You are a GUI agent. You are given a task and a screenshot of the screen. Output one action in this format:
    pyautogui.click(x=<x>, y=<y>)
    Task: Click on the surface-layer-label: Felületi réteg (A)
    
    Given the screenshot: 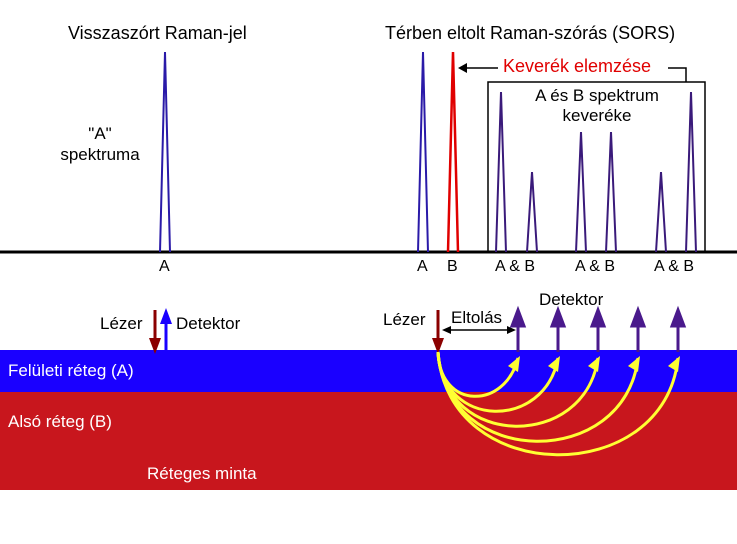 What is the action you would take?
    pyautogui.click(x=71, y=370)
    